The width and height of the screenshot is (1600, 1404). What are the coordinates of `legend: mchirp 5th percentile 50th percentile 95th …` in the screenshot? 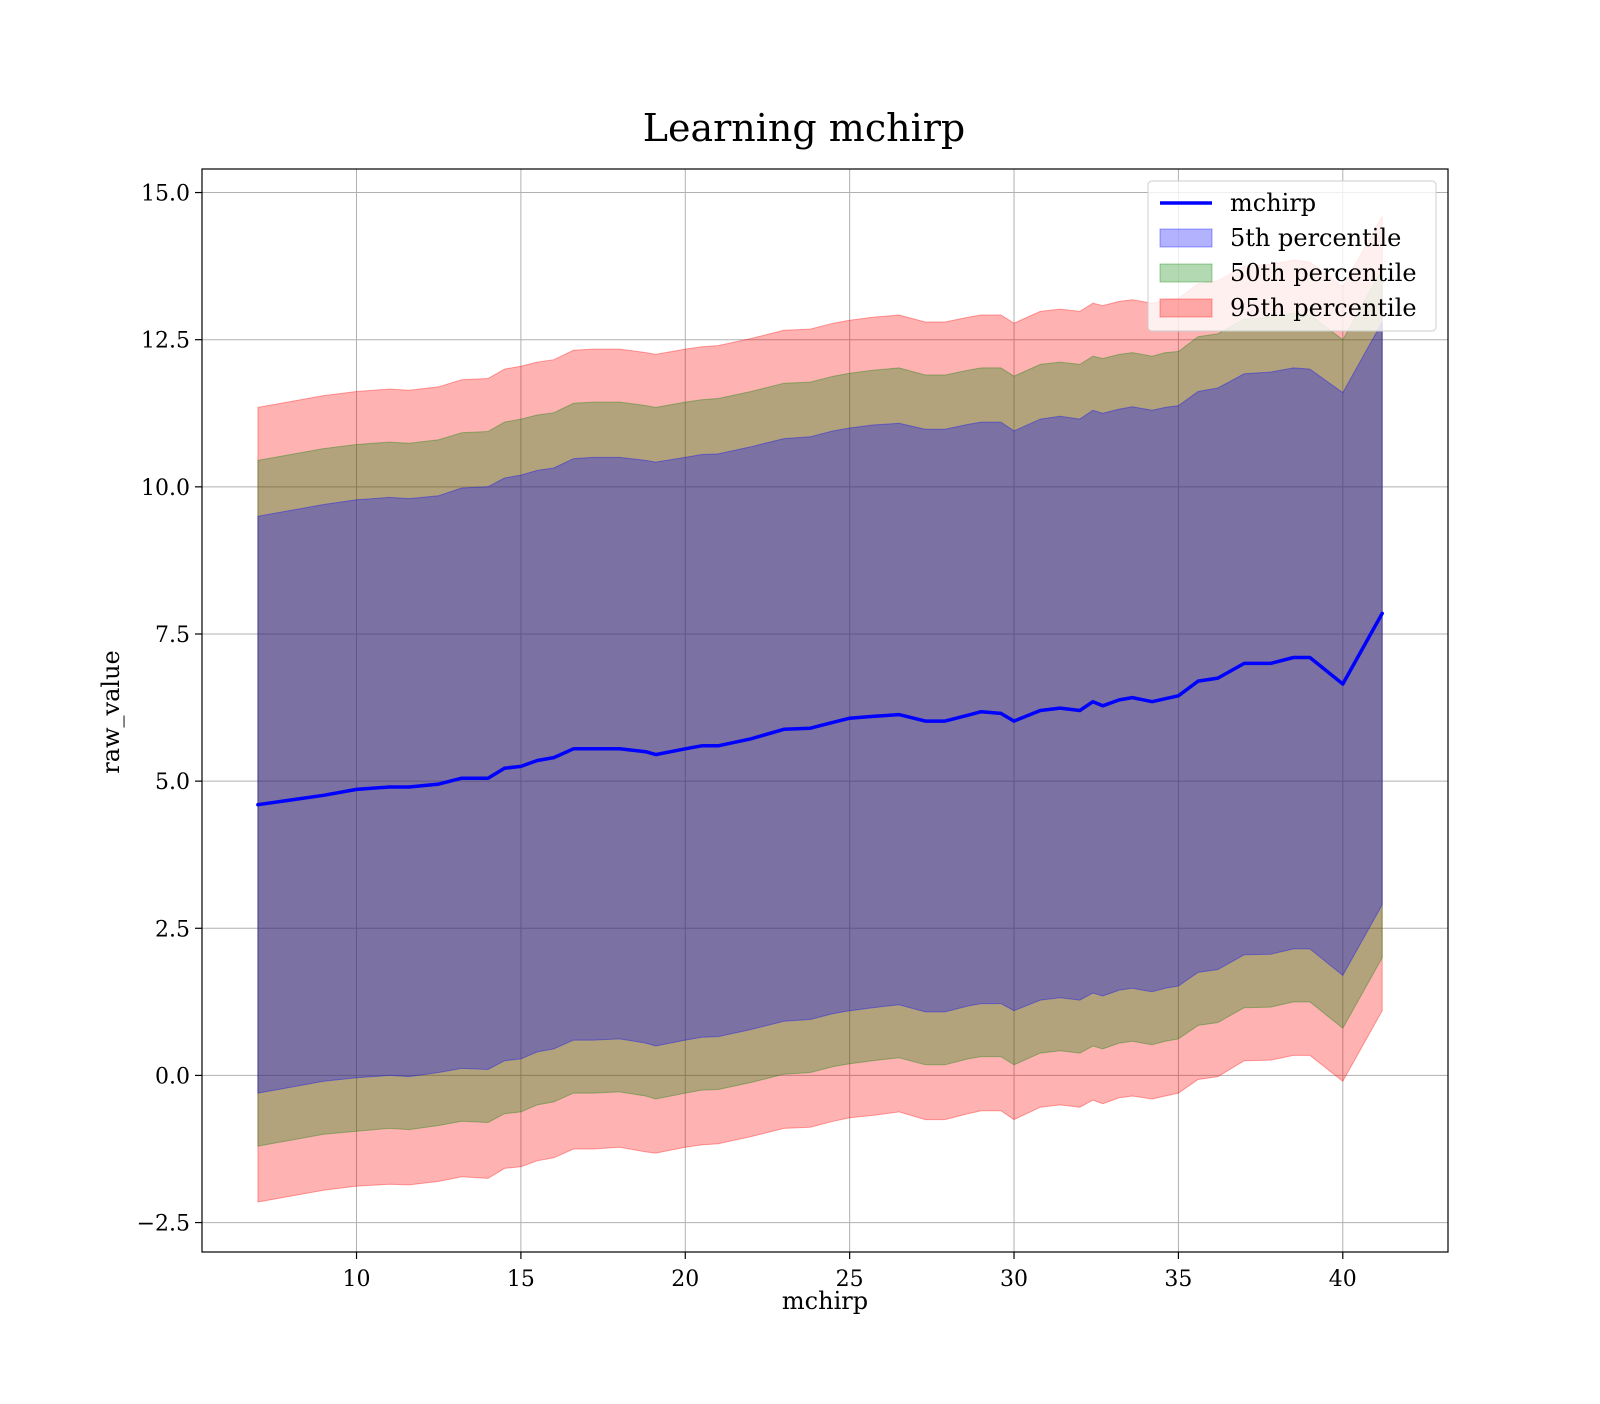 It's located at (1292, 256).